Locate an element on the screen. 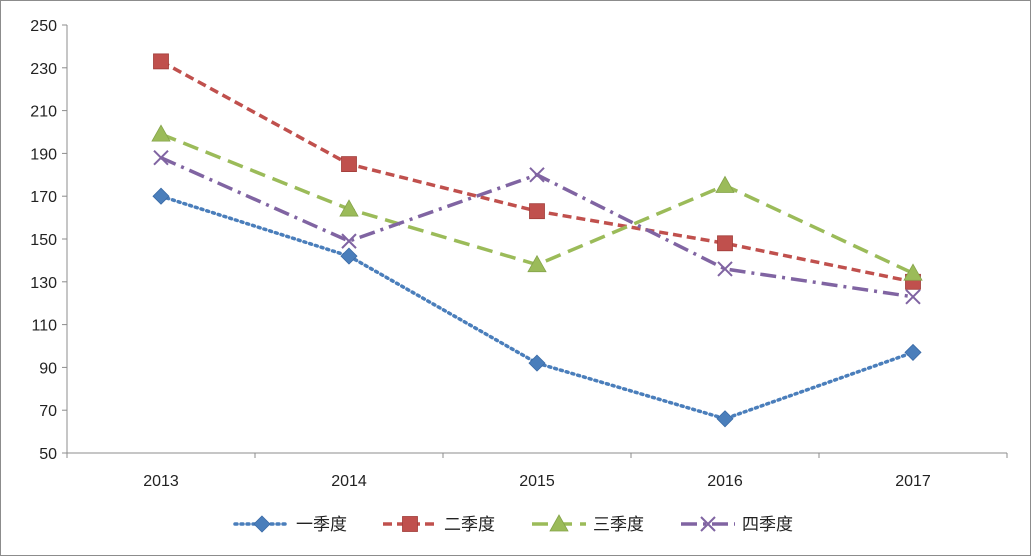 This screenshot has height=557, width=1031. x-axis-ticks: 2013 2014 2015 2016 2017 is located at coordinates (537, 471).